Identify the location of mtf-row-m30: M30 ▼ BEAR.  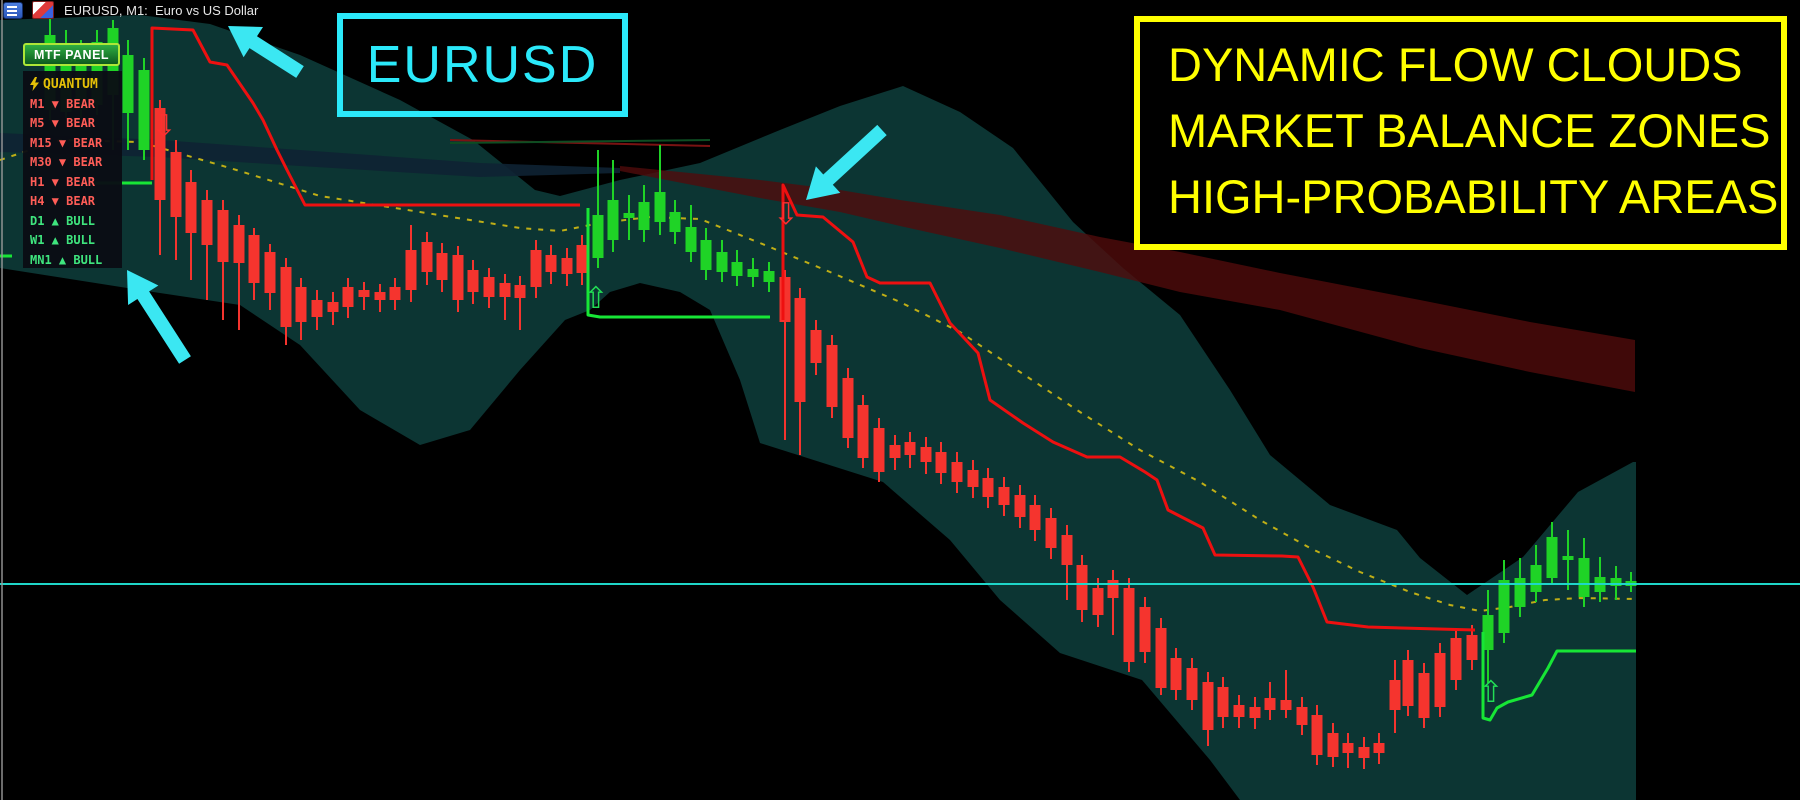
(66, 162).